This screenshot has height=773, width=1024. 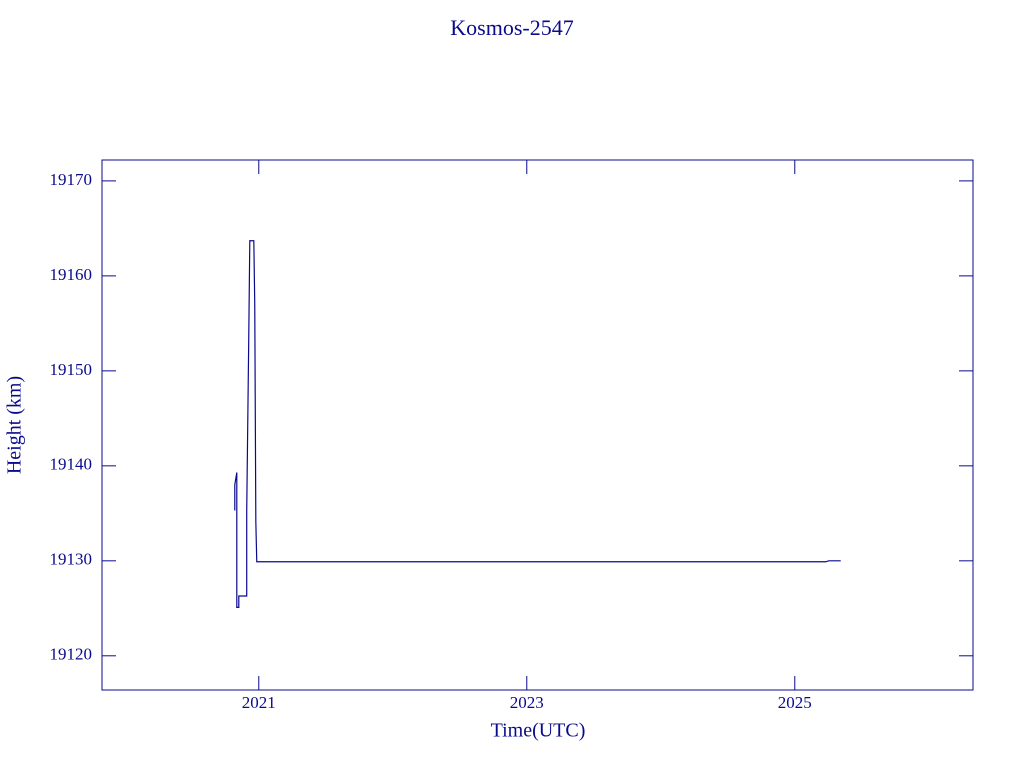 What do you see at coordinates (527, 702) in the screenshot?
I see `x-tick-label: 2023` at bounding box center [527, 702].